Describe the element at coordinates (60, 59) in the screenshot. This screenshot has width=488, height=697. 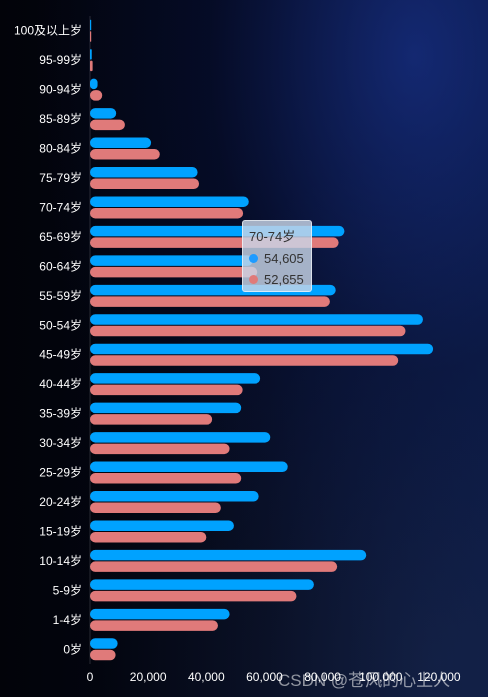
I see `y-tick-label: 95-99岁` at that location.